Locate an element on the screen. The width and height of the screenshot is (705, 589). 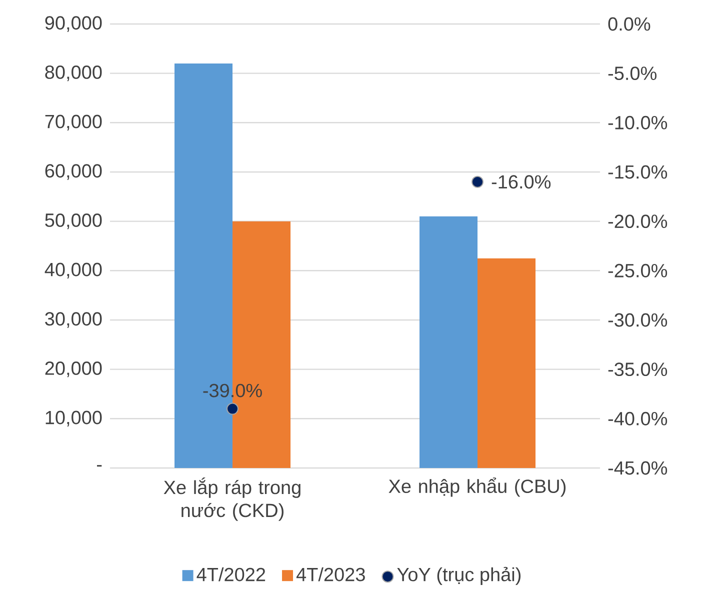
y2-tick-label: -10.0% is located at coordinates (638, 123).